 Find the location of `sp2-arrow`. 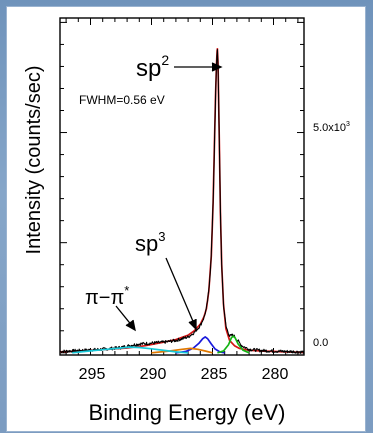

sp2-arrow is located at coordinates (198, 67).